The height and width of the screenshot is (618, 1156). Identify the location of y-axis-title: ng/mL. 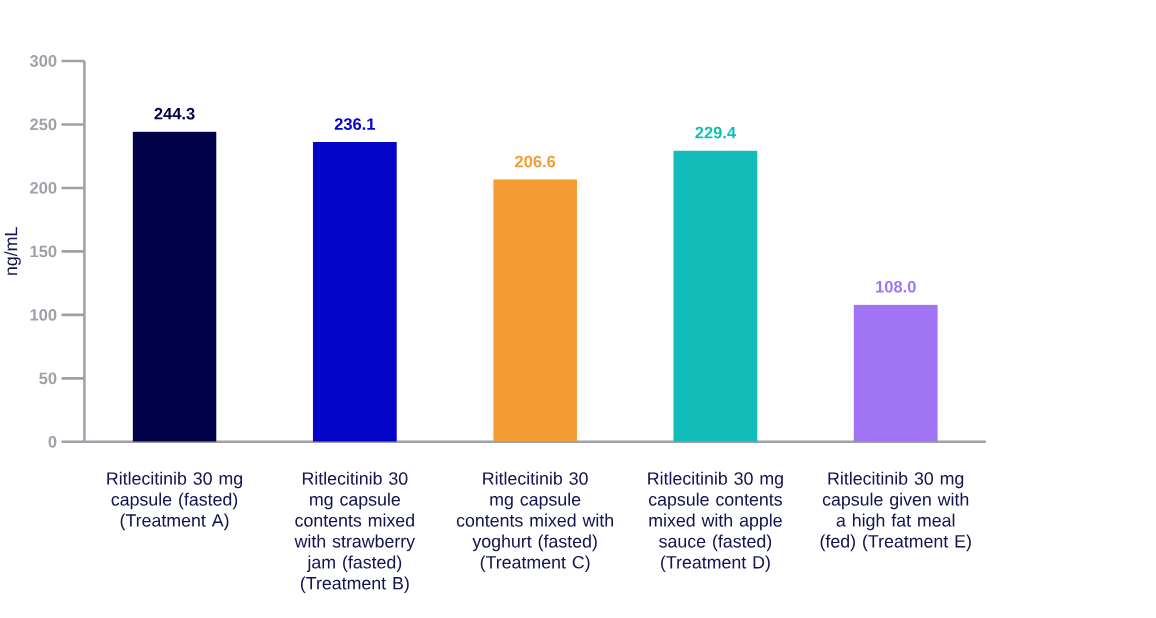
(12, 251).